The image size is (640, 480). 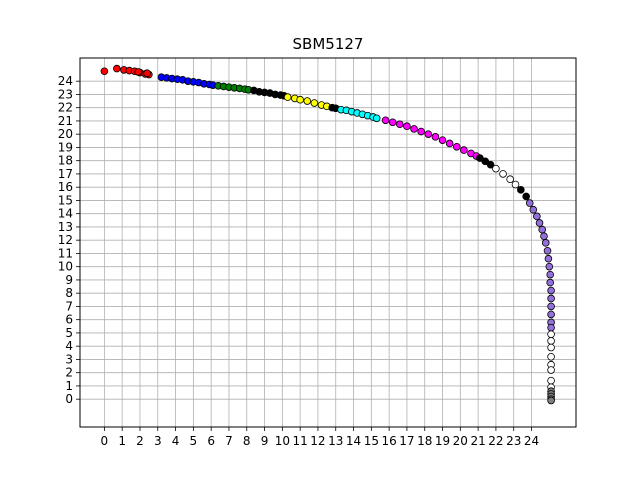 I want to click on x-tick-label: 0, so click(x=105, y=441).